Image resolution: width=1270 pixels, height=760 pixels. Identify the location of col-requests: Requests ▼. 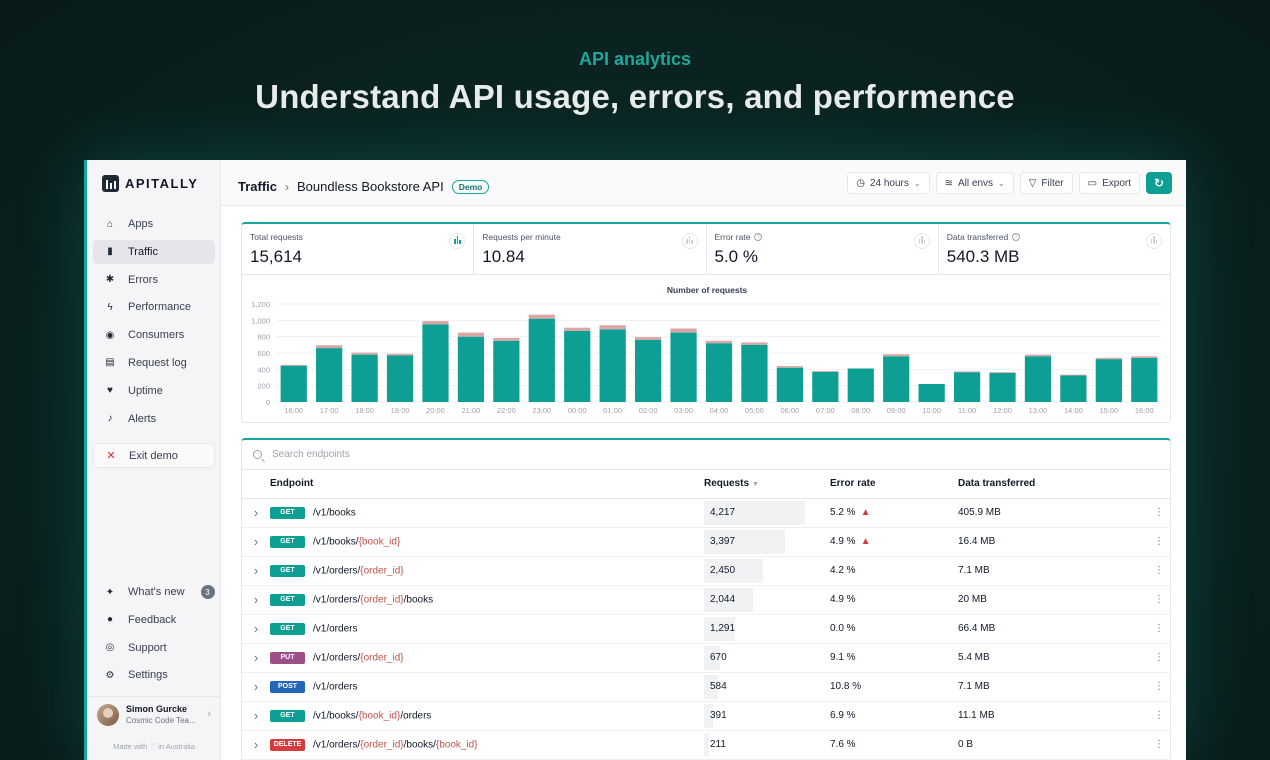
(767, 484).